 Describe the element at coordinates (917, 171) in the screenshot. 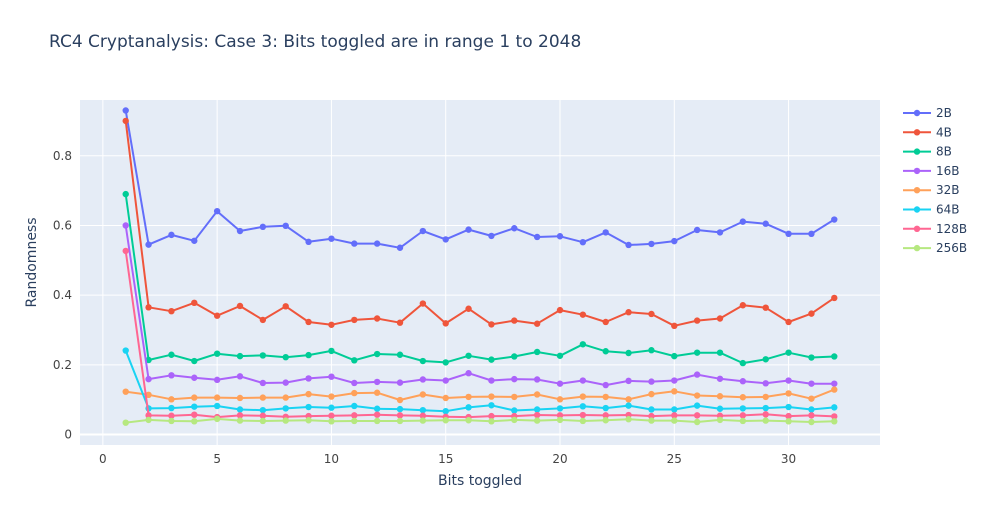

I see `legend-marker-16B` at that location.